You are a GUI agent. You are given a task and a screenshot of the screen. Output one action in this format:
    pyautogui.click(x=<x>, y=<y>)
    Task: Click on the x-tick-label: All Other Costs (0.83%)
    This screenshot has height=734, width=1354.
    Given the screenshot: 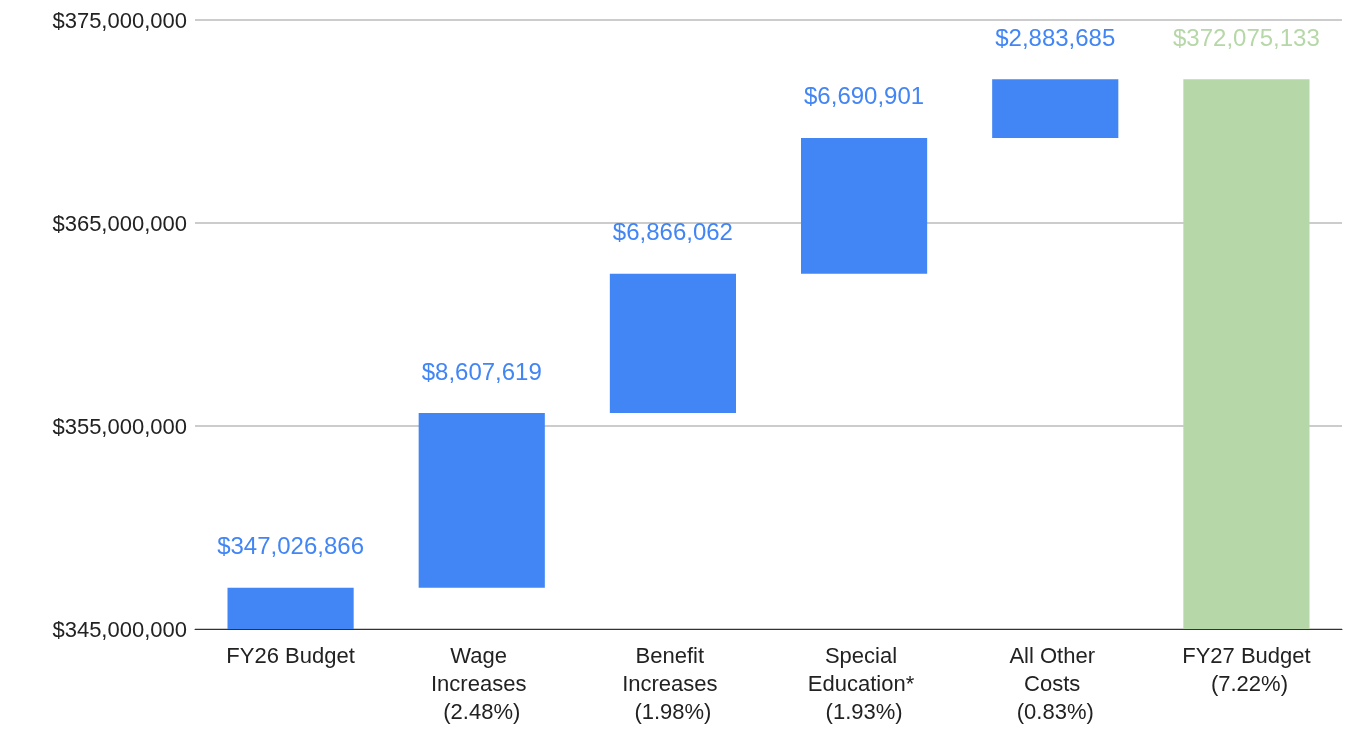 What is the action you would take?
    pyautogui.click(x=1055, y=683)
    